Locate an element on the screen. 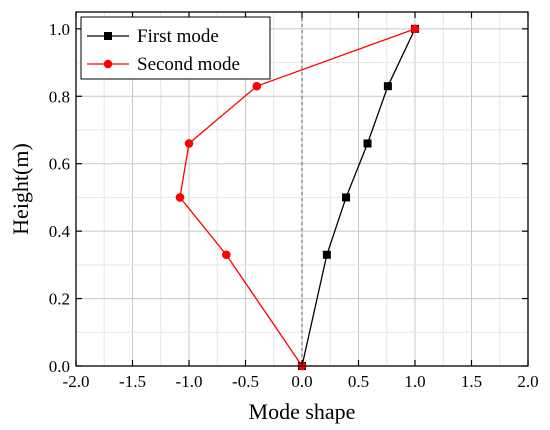 The width and height of the screenshot is (550, 430). legend-box is located at coordinates (175, 48).